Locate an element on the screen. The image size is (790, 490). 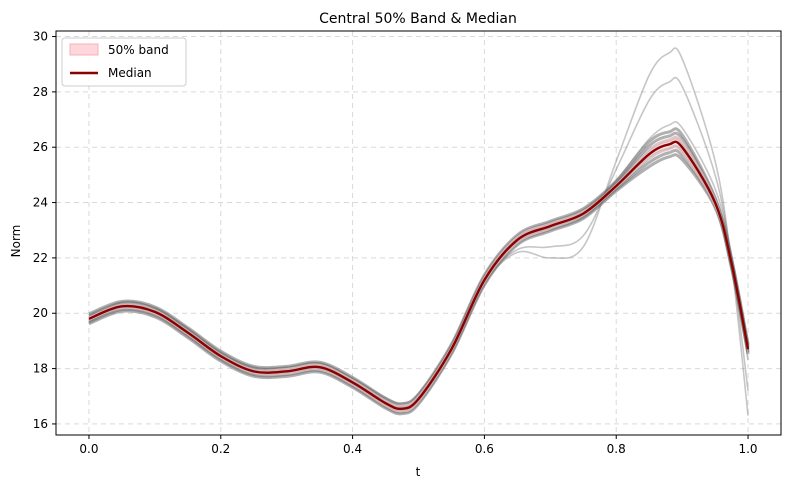
y-tick-label: 16 is located at coordinates (40, 424).